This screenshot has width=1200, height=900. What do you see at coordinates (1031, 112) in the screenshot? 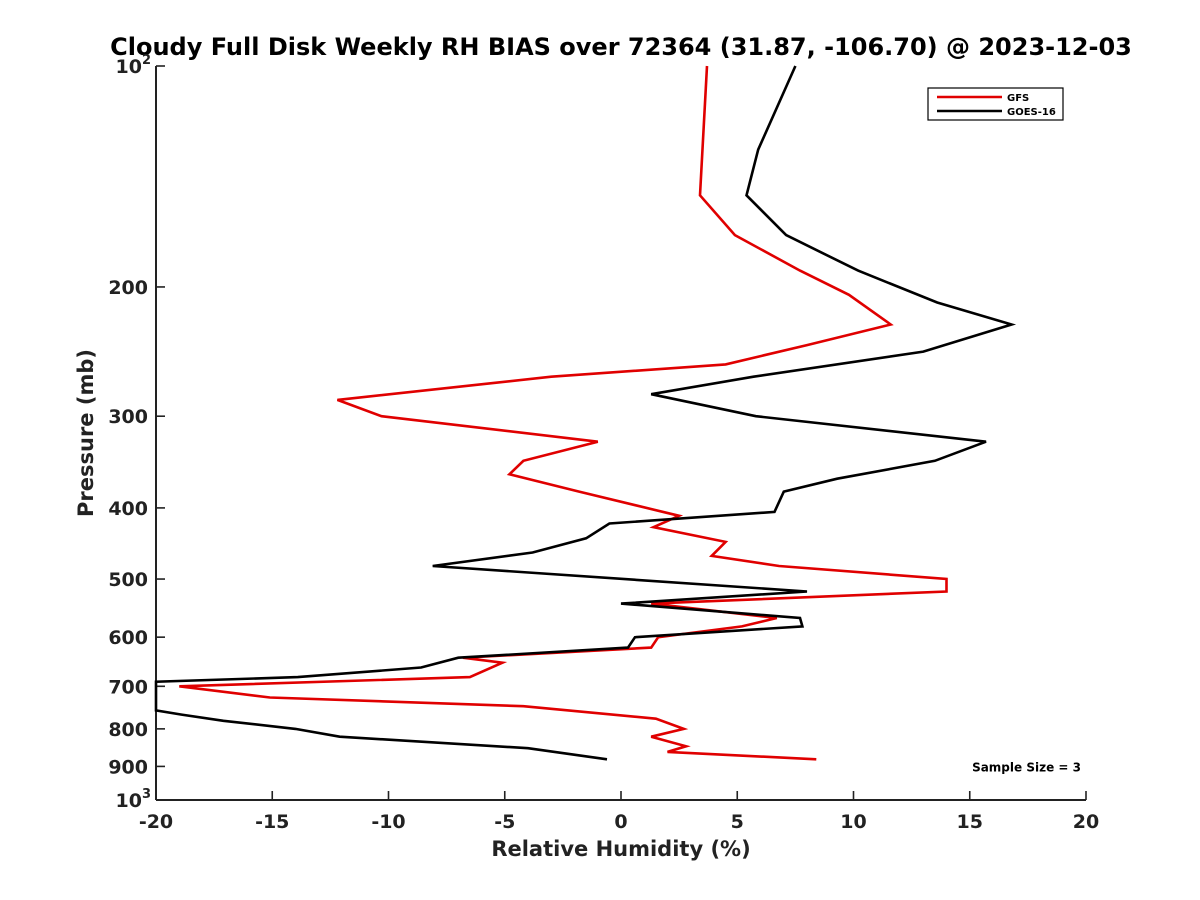
I see `legend-label-goes16: GOES-16` at bounding box center [1031, 112].